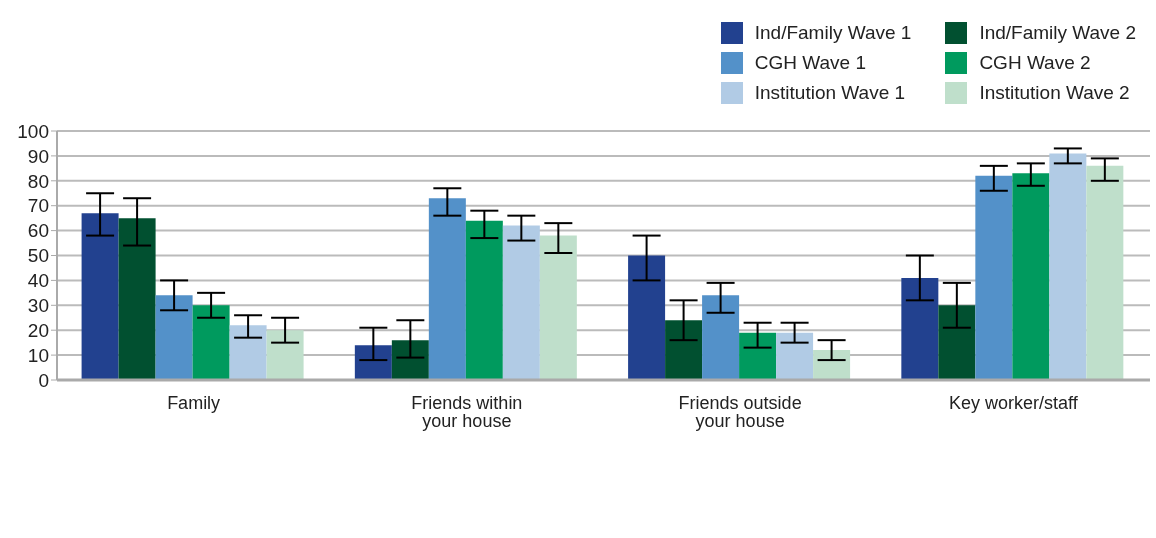  What do you see at coordinates (1014, 402) in the screenshot?
I see `x-tick-label: Key worker/staff` at bounding box center [1014, 402].